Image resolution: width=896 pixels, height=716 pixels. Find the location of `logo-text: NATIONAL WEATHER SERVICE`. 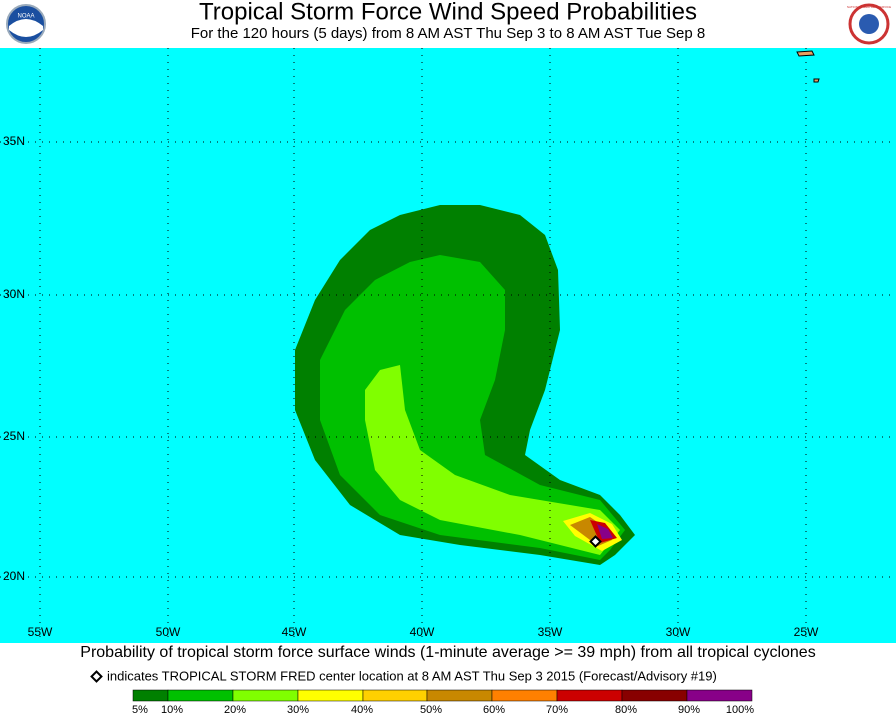

logo-text: NATIONAL WEATHER SERVICE is located at coordinates (869, 7).